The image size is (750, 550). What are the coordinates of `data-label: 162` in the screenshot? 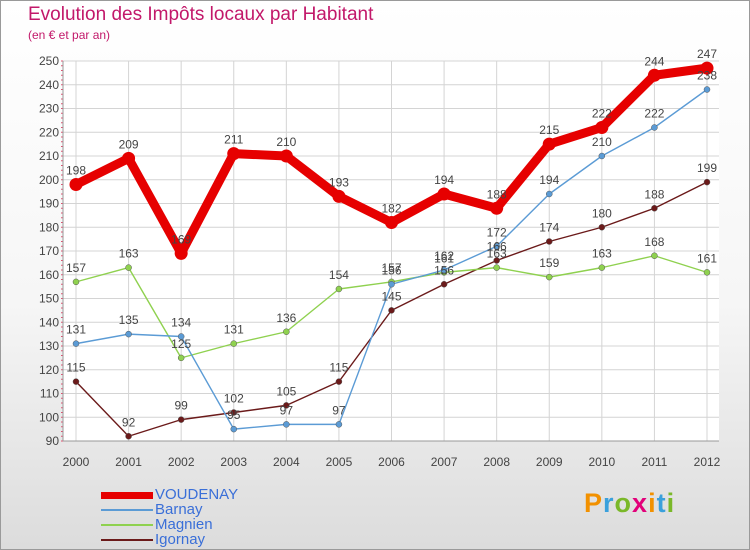 It's located at (444, 256).